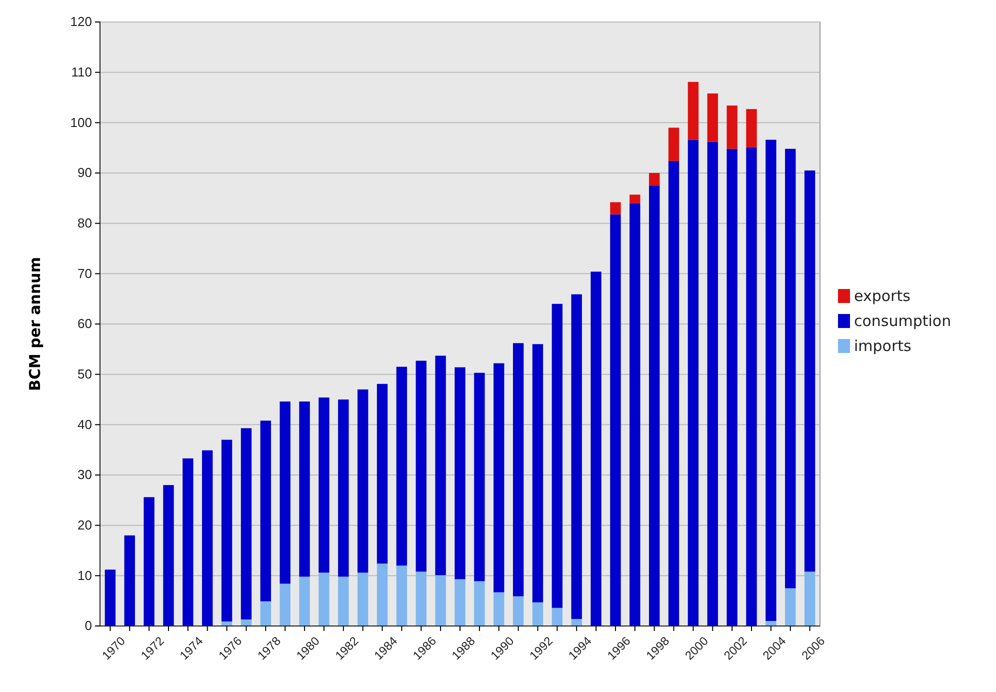 This screenshot has width=996, height=692. Describe the element at coordinates (85, 474) in the screenshot. I see `y-tick-label: 30` at that location.